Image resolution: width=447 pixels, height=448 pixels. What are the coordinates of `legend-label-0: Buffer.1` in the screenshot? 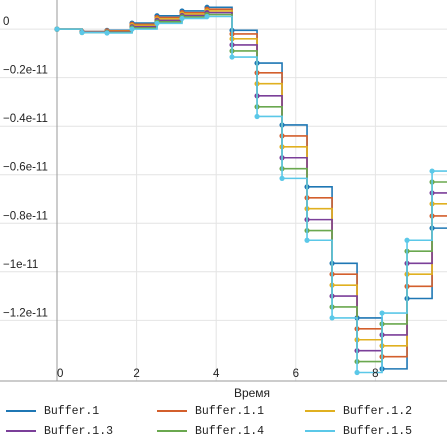 It's located at (72, 411).